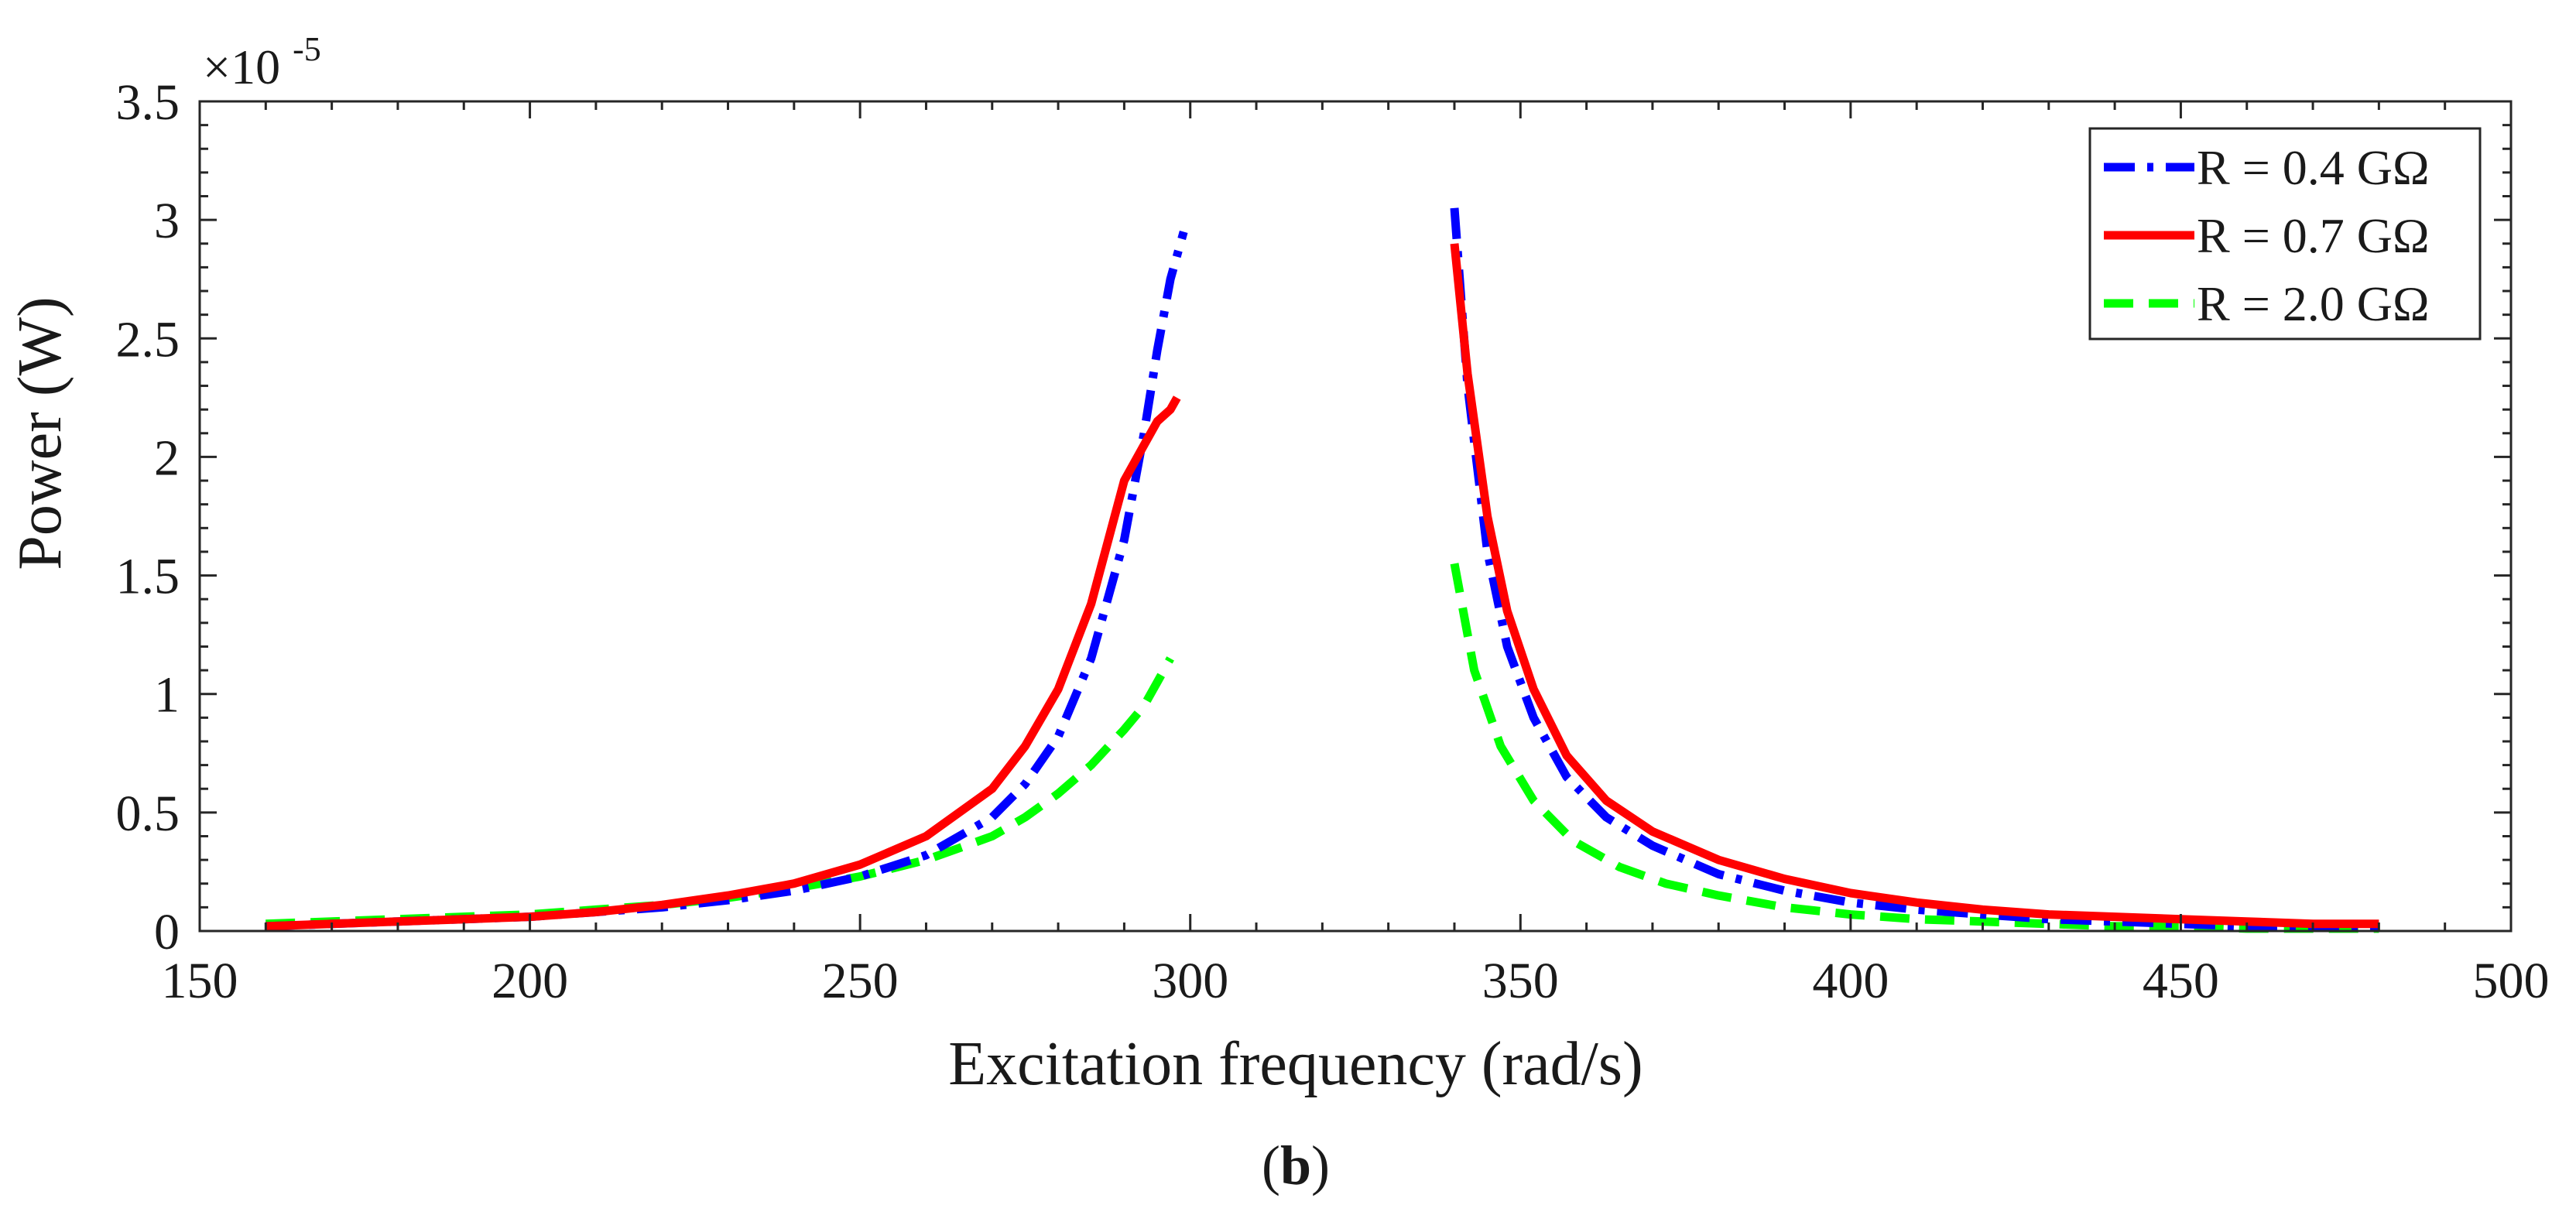 This screenshot has width=2576, height=1222. What do you see at coordinates (241, 66) in the screenshot?
I see `y-scale-base: ×10` at bounding box center [241, 66].